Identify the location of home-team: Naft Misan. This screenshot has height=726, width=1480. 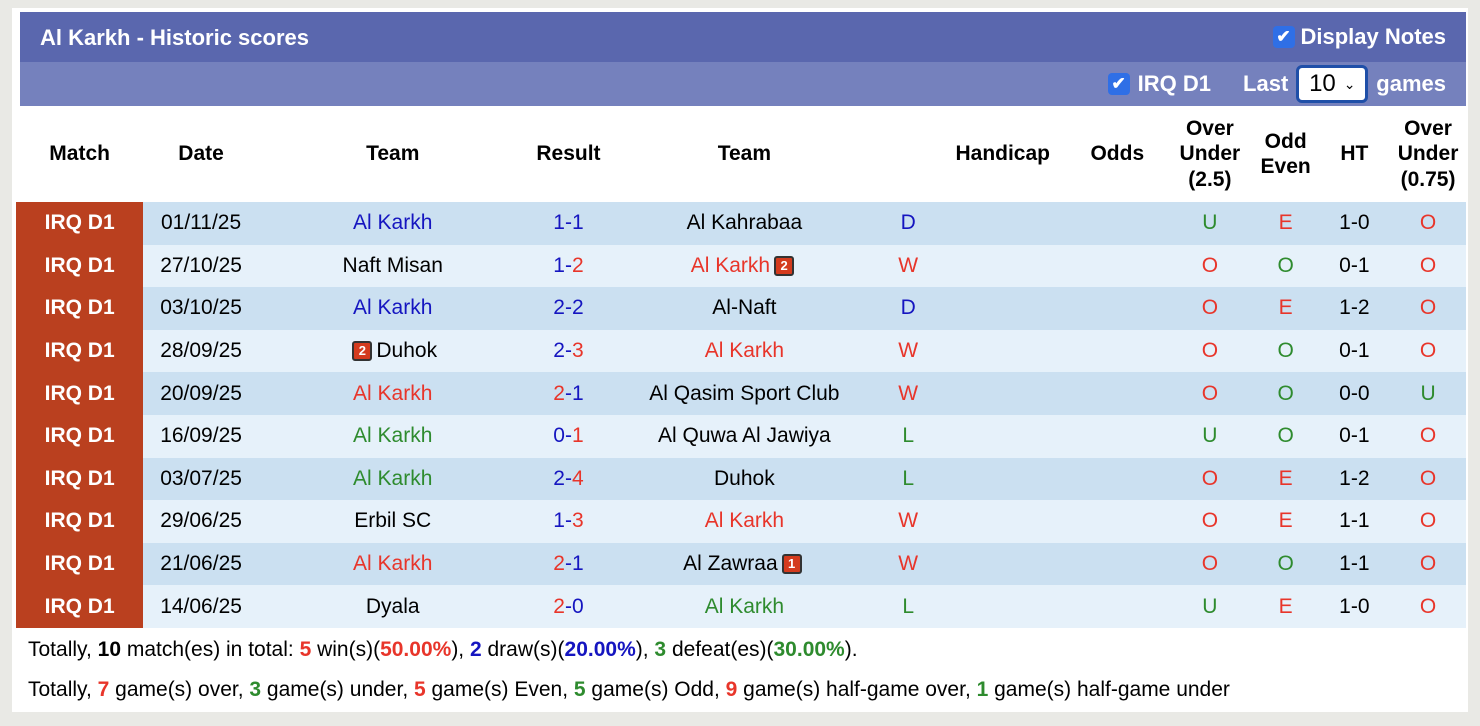
(392, 266).